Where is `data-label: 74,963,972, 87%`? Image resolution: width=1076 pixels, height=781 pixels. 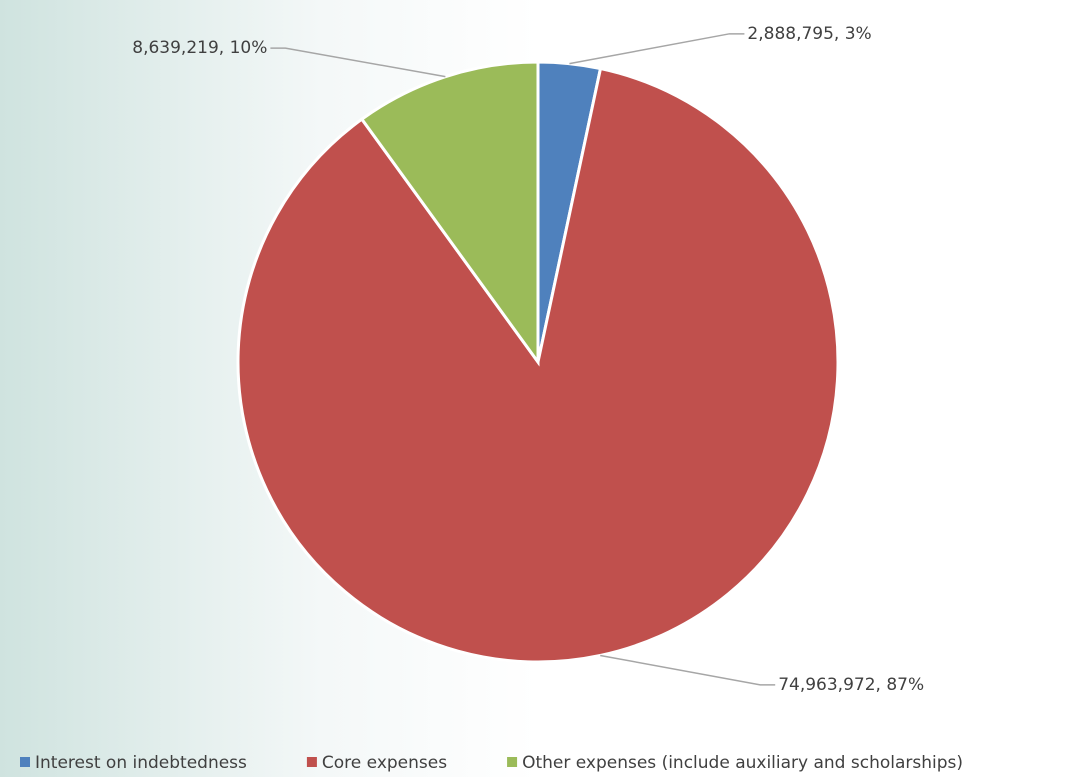 data-label: 74,963,972, 87% is located at coordinates (851, 685).